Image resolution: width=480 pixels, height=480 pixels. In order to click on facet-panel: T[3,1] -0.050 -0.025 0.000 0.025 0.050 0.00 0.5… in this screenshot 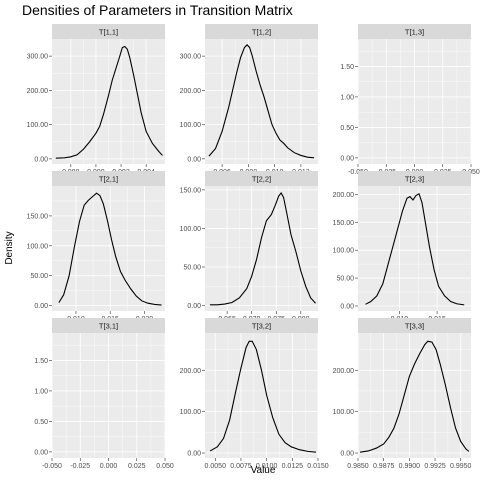, I will do `click(104, 394)`.